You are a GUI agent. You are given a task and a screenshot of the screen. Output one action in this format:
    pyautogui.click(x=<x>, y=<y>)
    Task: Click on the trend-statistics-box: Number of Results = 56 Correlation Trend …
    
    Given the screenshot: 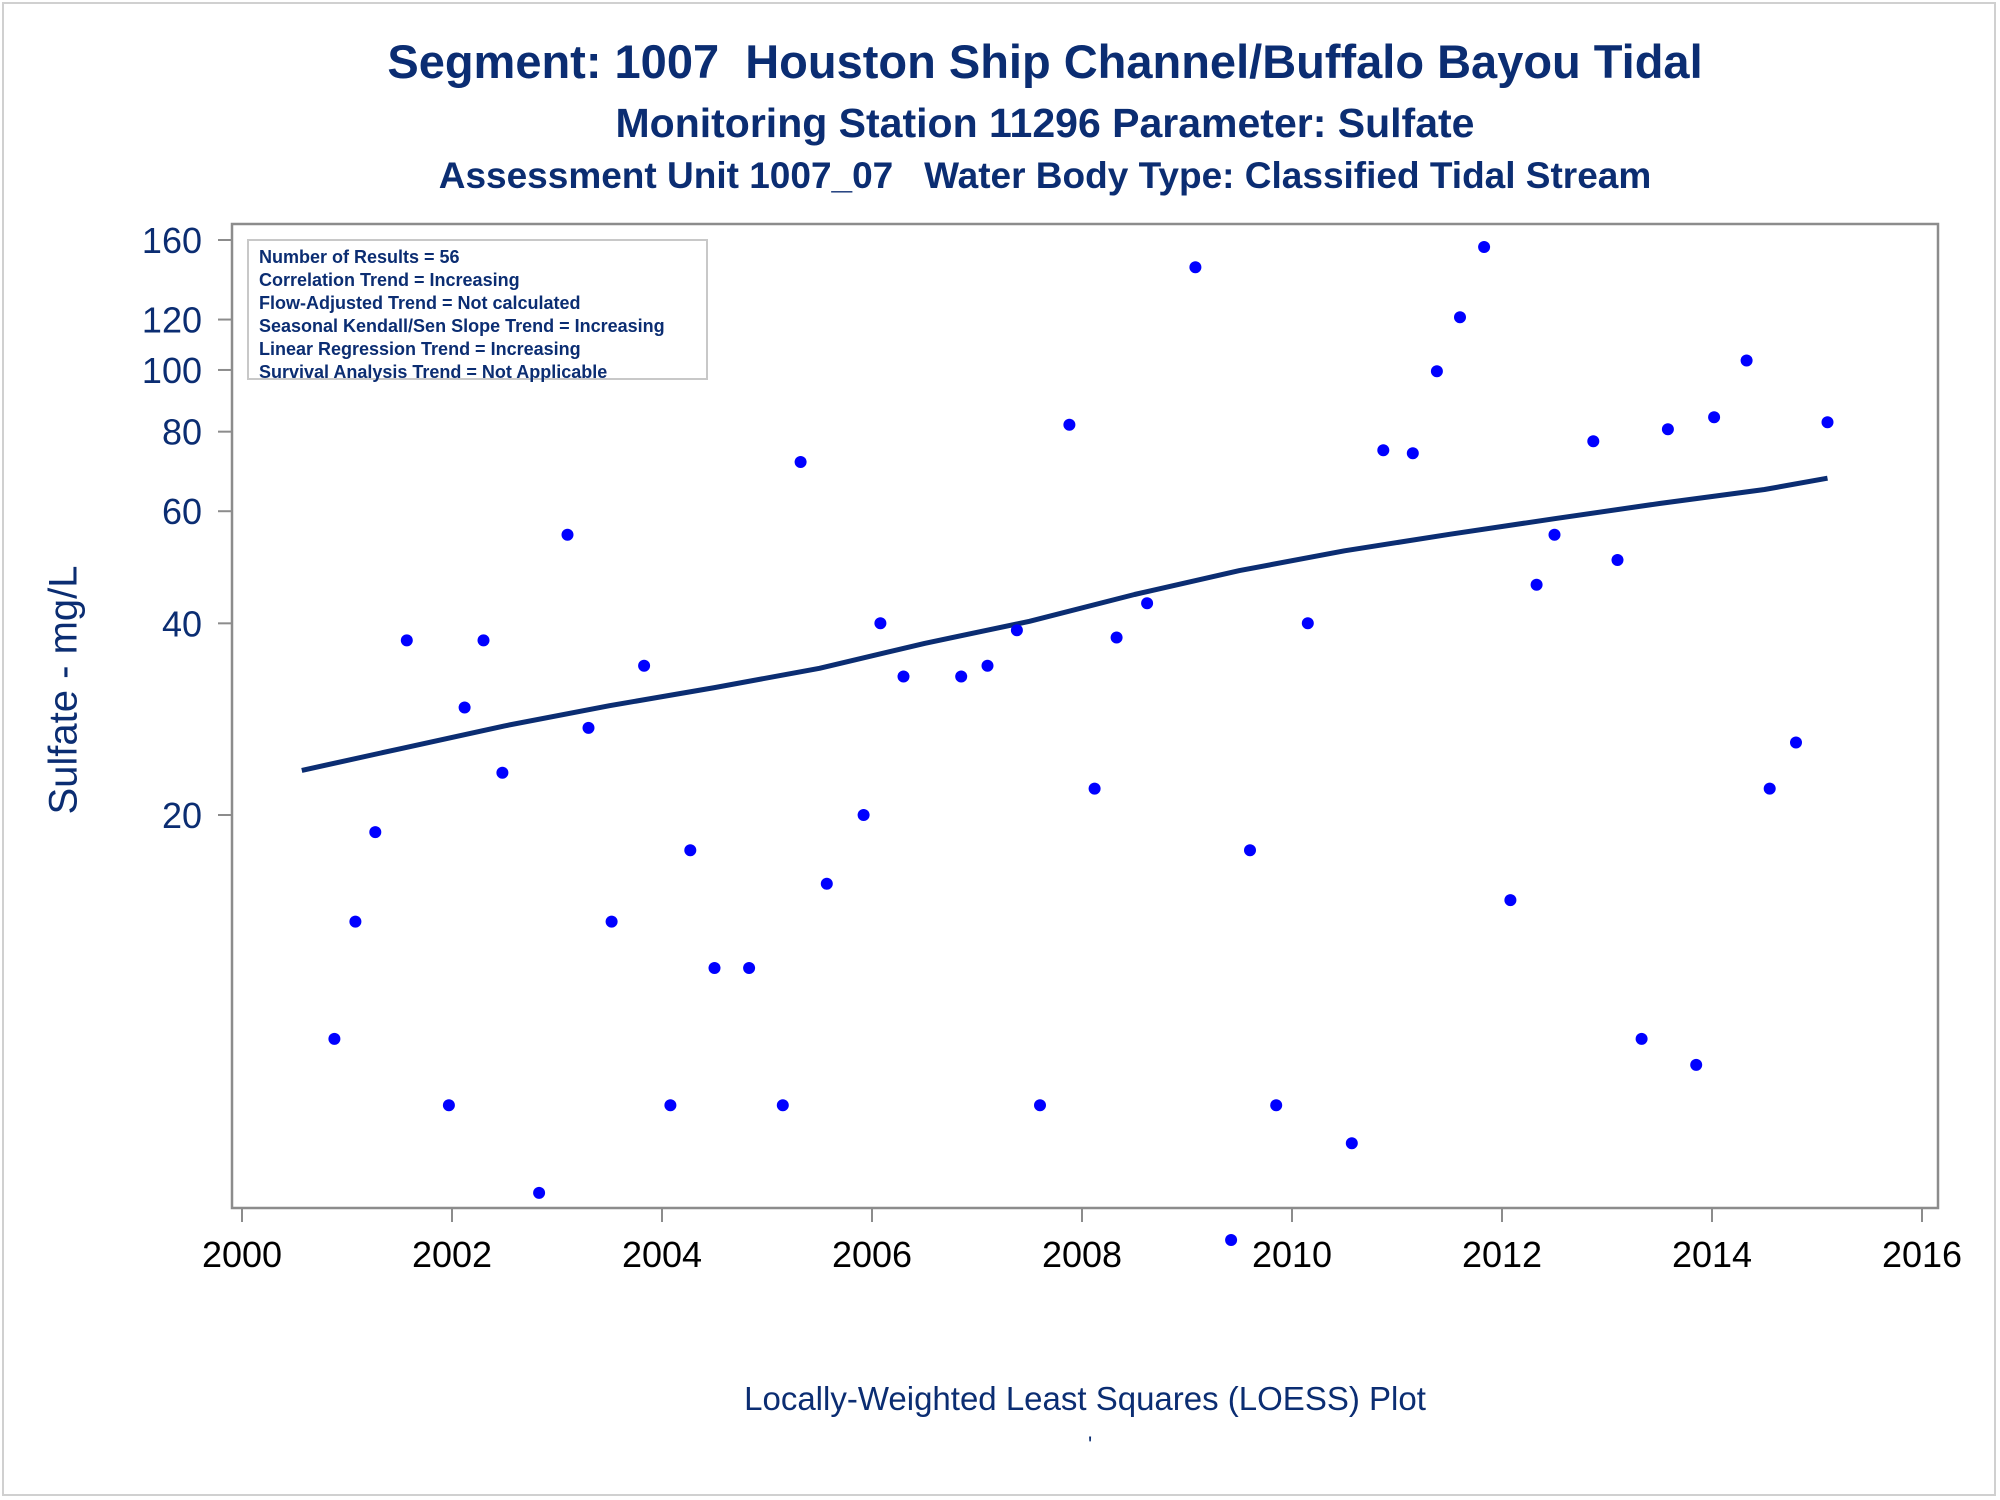 What is the action you would take?
    pyautogui.click(x=477, y=310)
    